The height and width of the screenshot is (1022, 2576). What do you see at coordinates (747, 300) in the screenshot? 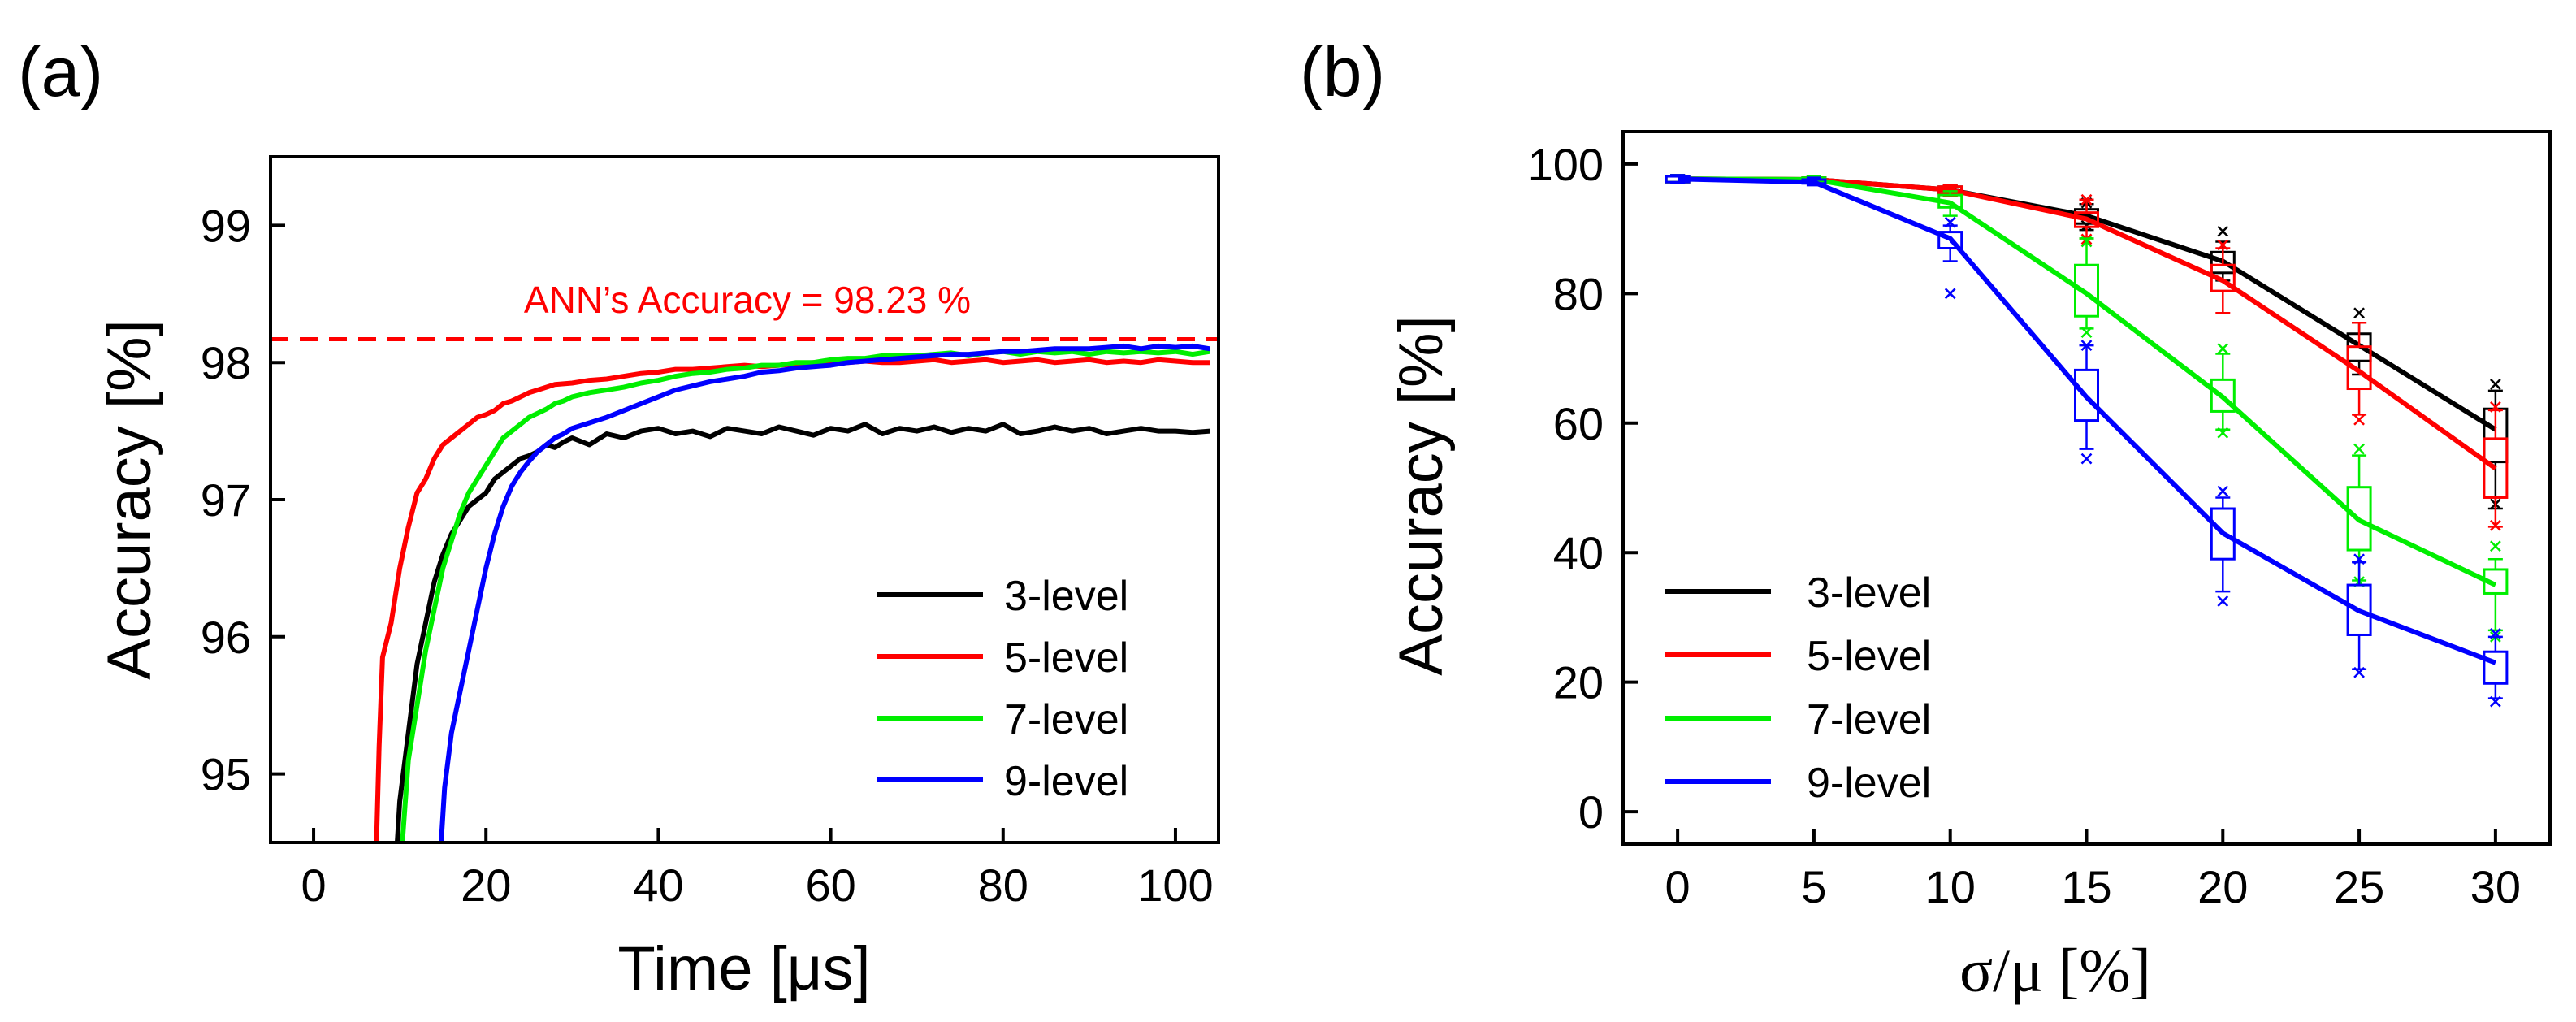
I see `reference-line-label: ANN’s Accuracy = 98.23 %` at bounding box center [747, 300].